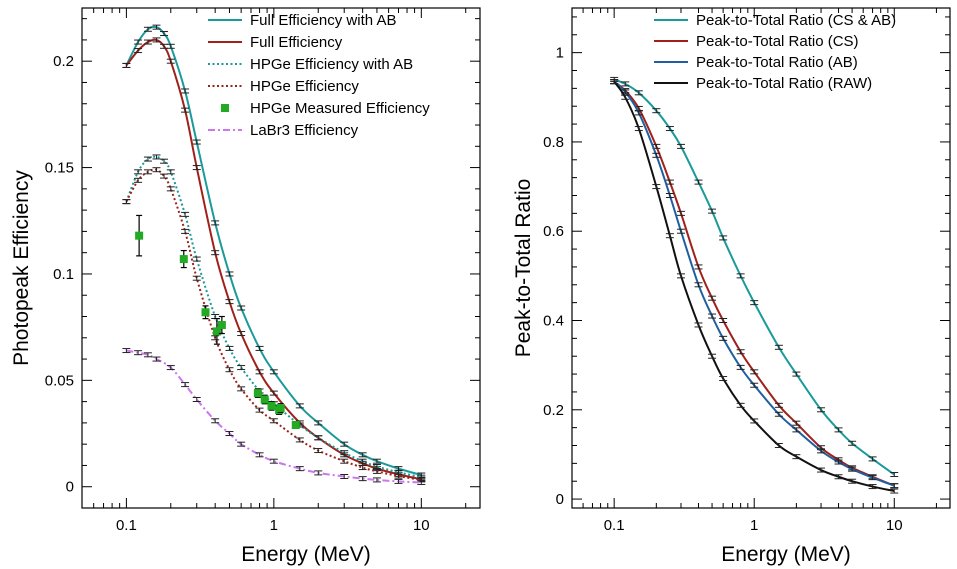 The image size is (957, 569). I want to click on y-tick-label: 0.6, so click(553, 231).